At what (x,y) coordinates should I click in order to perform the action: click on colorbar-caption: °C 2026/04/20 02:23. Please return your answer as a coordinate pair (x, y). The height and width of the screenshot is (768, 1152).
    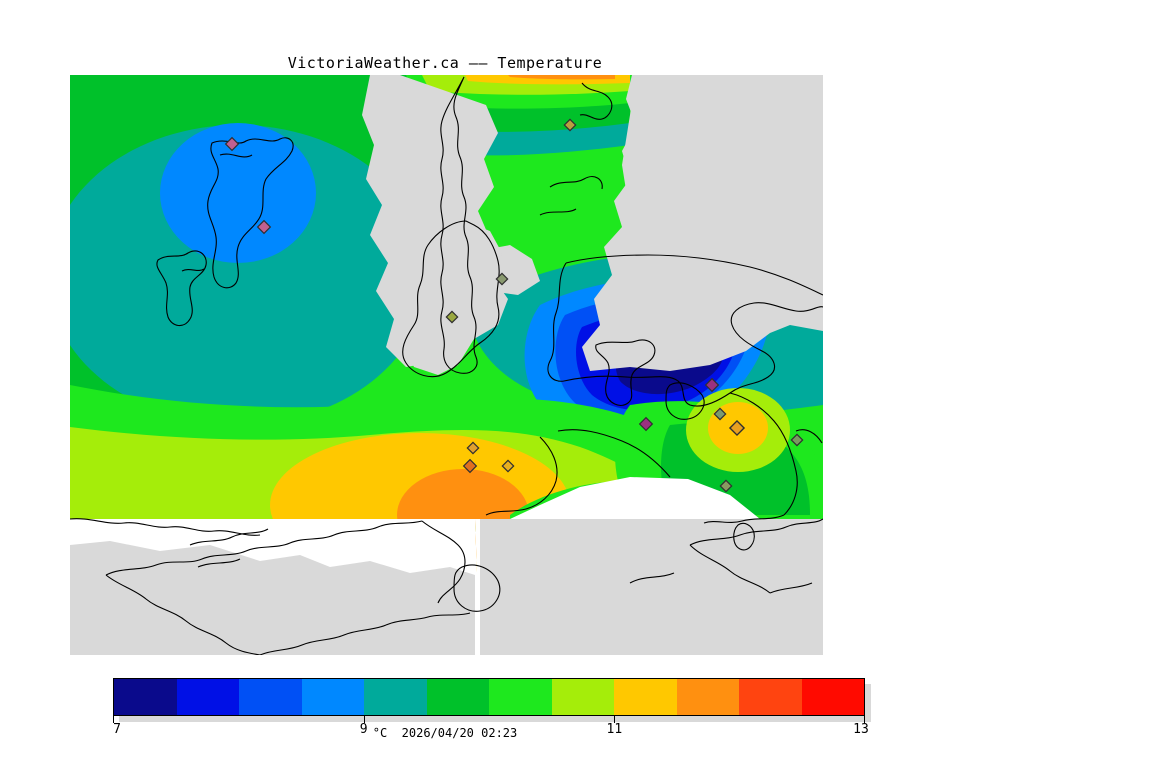
    Looking at the image, I should click on (445, 733).